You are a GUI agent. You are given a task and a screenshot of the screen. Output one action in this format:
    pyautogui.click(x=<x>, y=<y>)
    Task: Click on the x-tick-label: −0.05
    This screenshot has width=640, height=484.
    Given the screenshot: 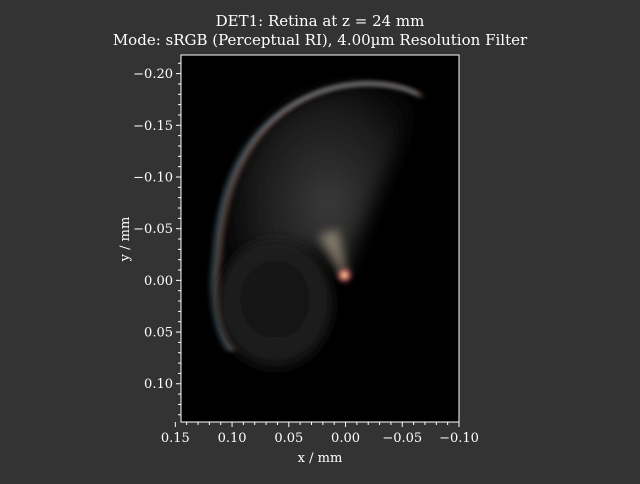 What is the action you would take?
    pyautogui.click(x=402, y=438)
    